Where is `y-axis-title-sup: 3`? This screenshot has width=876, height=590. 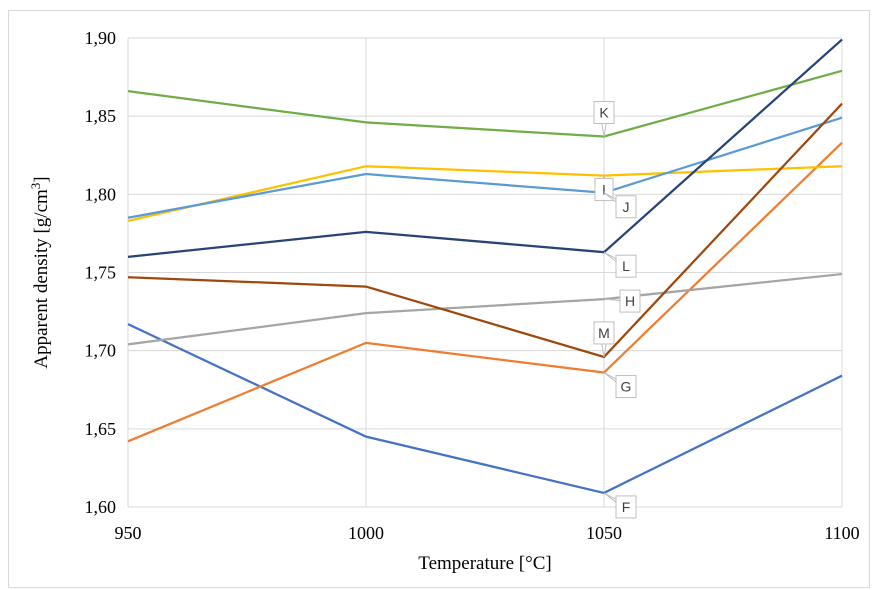
y-axis-title-sup: 3 is located at coordinates (35, 186).